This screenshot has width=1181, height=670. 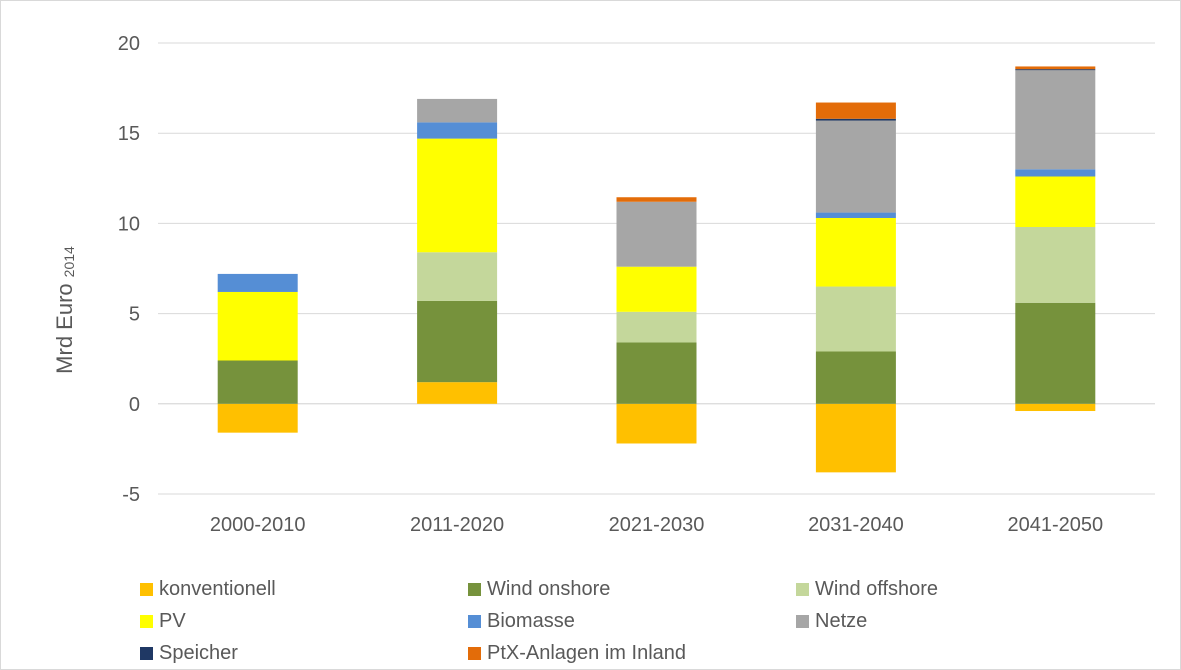 What do you see at coordinates (217, 589) in the screenshot?
I see `legend-label: konventionell` at bounding box center [217, 589].